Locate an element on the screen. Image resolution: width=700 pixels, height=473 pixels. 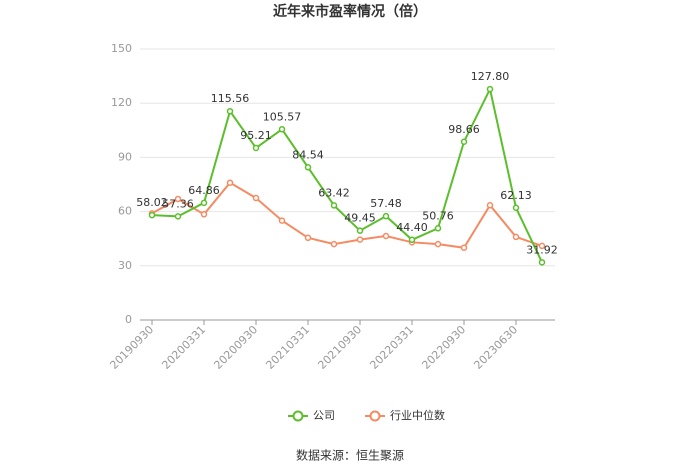
y-tick-label: 120 is located at coordinates (121, 102).